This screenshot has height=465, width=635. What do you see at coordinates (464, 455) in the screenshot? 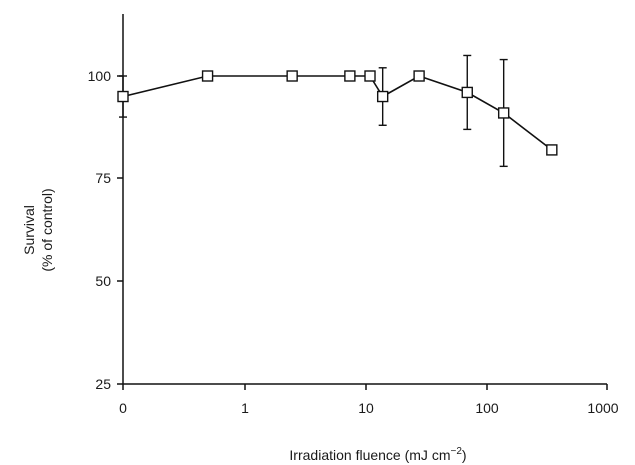
I see `x-axis-label-close: )` at bounding box center [464, 455].